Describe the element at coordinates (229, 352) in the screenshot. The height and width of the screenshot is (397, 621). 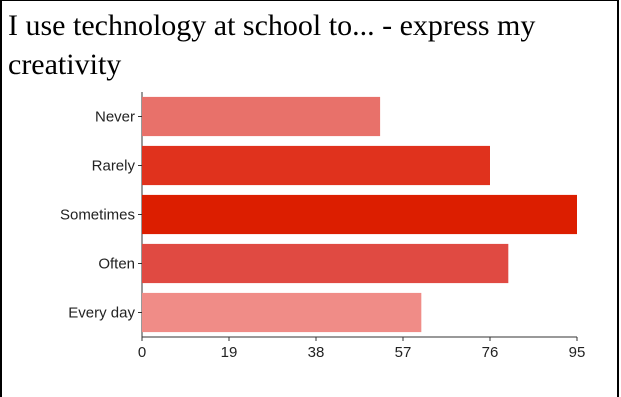
I see `x-tick-label: 19` at that location.